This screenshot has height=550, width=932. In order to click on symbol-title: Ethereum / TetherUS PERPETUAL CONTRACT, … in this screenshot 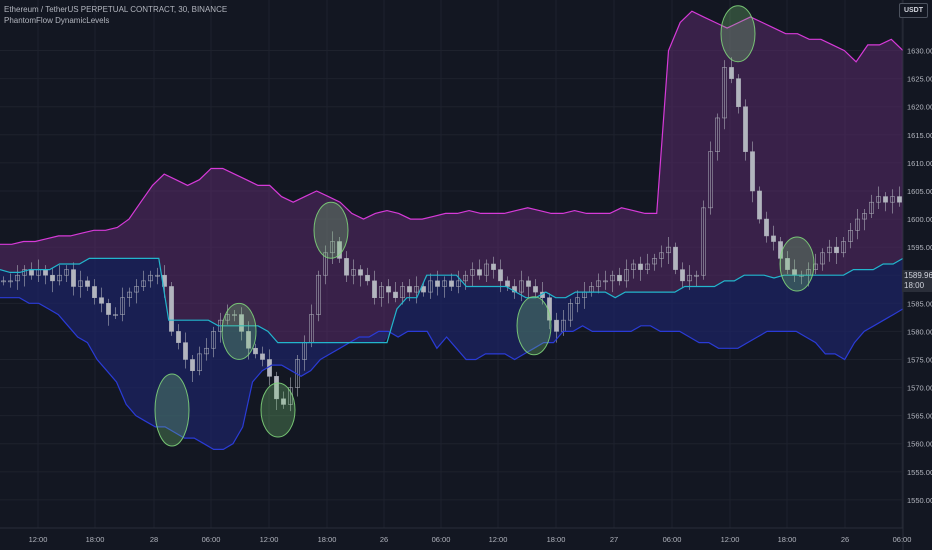, I will do `click(116, 9)`.